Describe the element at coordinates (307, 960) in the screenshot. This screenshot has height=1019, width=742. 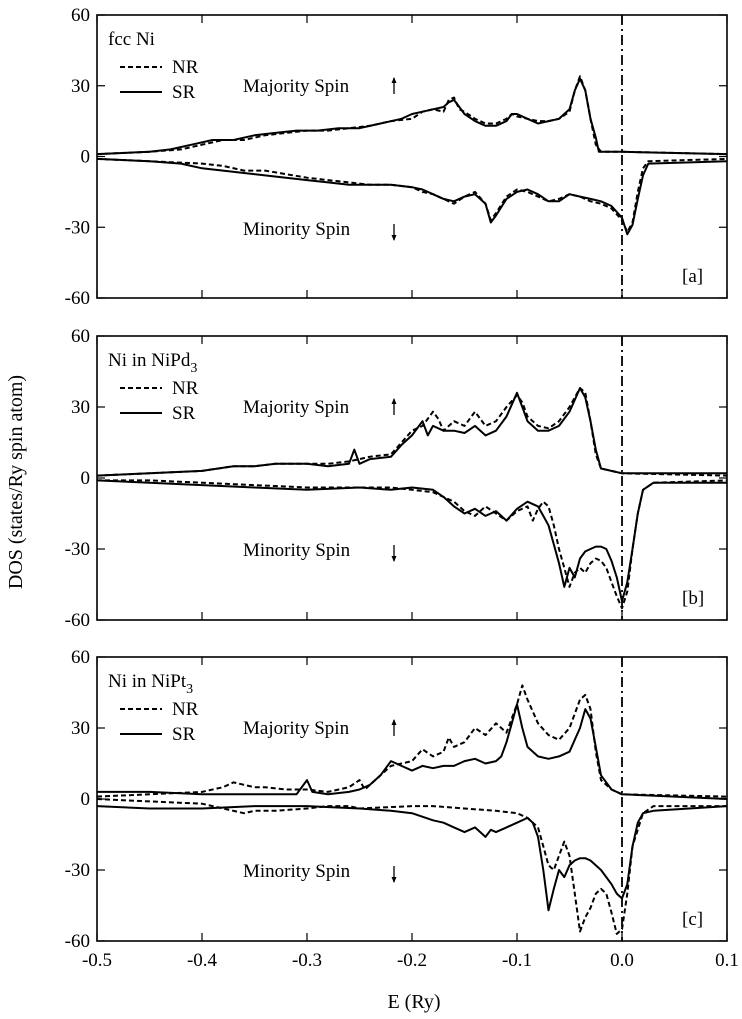
I see `x-tick-label: -0.3` at that location.